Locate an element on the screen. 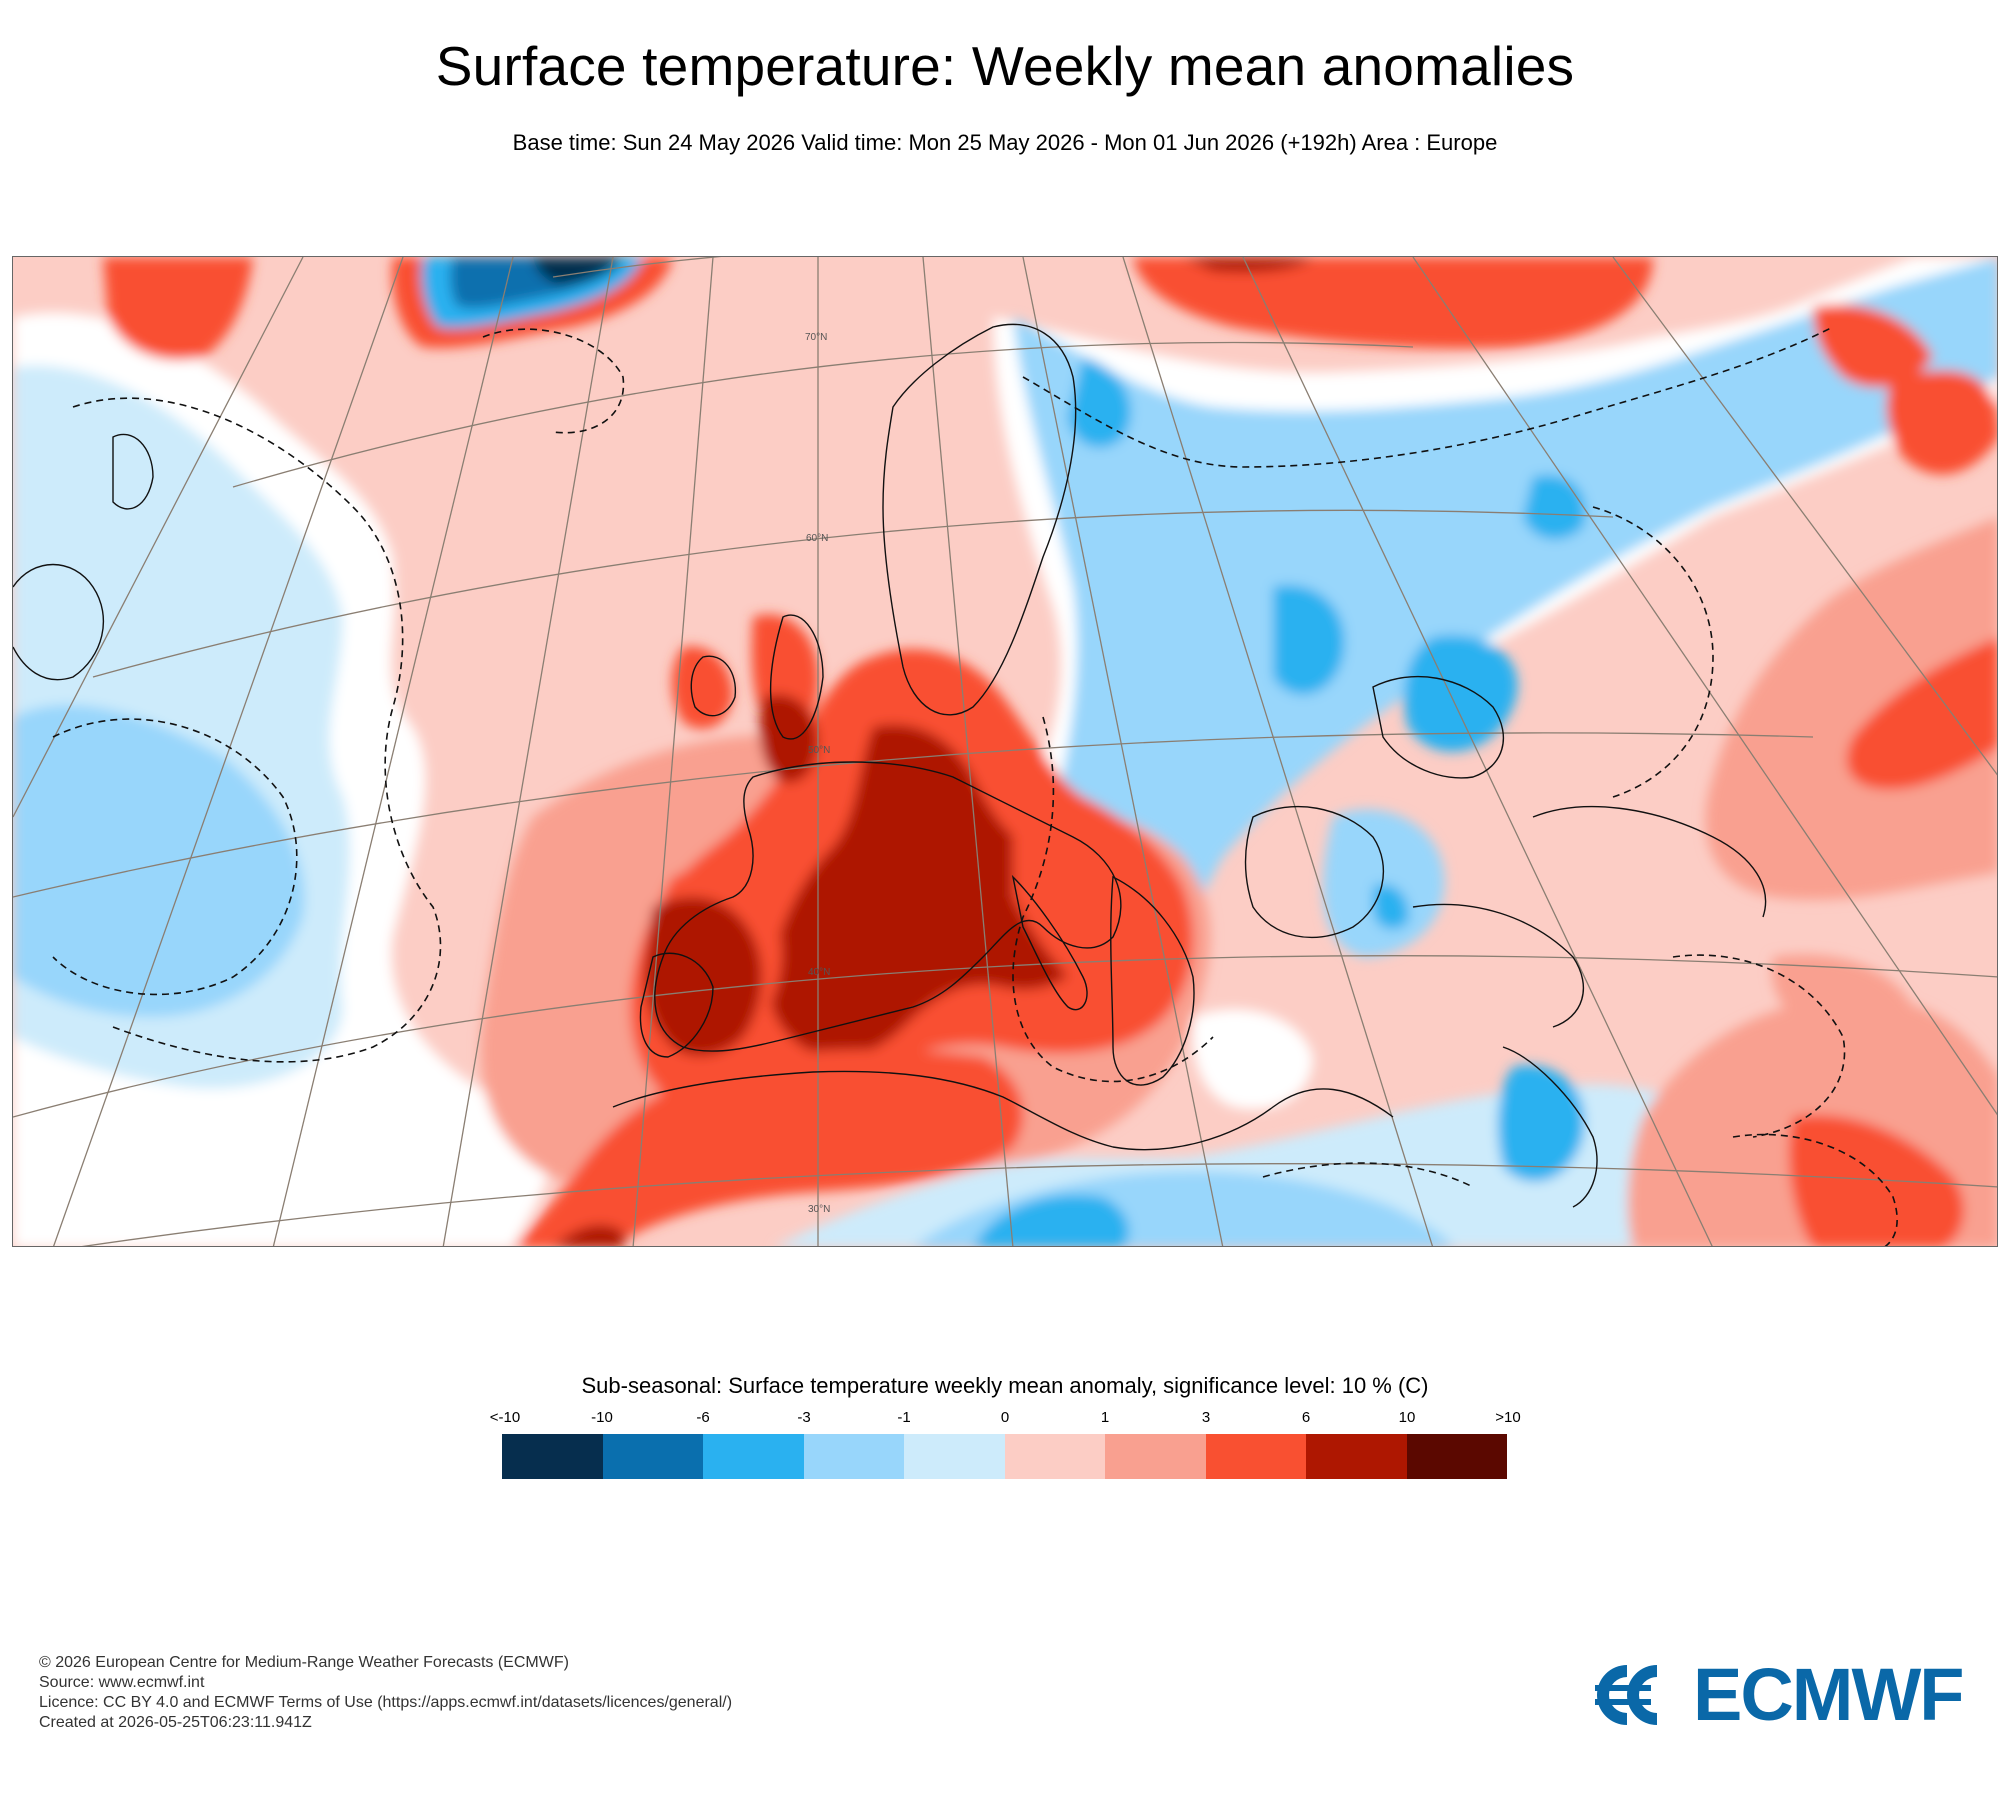 This screenshot has width=2000, height=1800. ecmwf-logo-icon is located at coordinates (1626, 1695).